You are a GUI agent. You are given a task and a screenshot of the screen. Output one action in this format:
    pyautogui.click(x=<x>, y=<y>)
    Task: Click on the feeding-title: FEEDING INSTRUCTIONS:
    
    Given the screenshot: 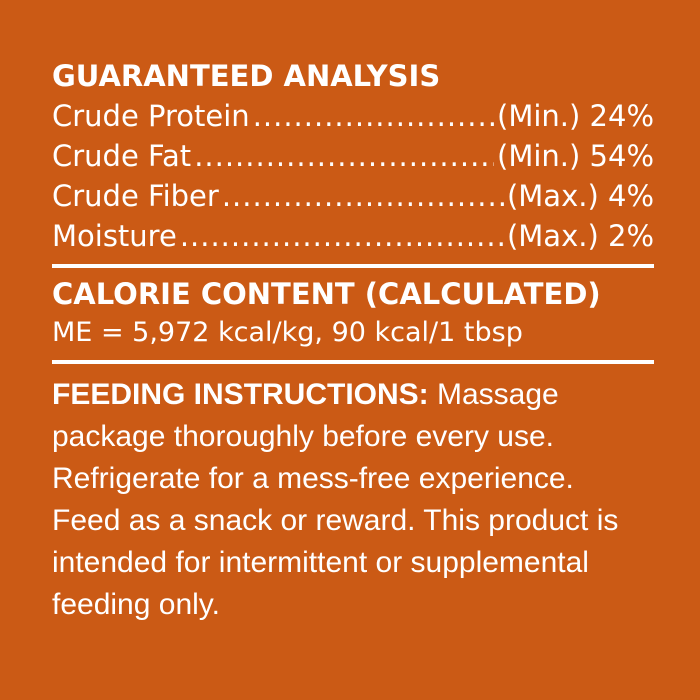 What is the action you would take?
    pyautogui.click(x=240, y=394)
    